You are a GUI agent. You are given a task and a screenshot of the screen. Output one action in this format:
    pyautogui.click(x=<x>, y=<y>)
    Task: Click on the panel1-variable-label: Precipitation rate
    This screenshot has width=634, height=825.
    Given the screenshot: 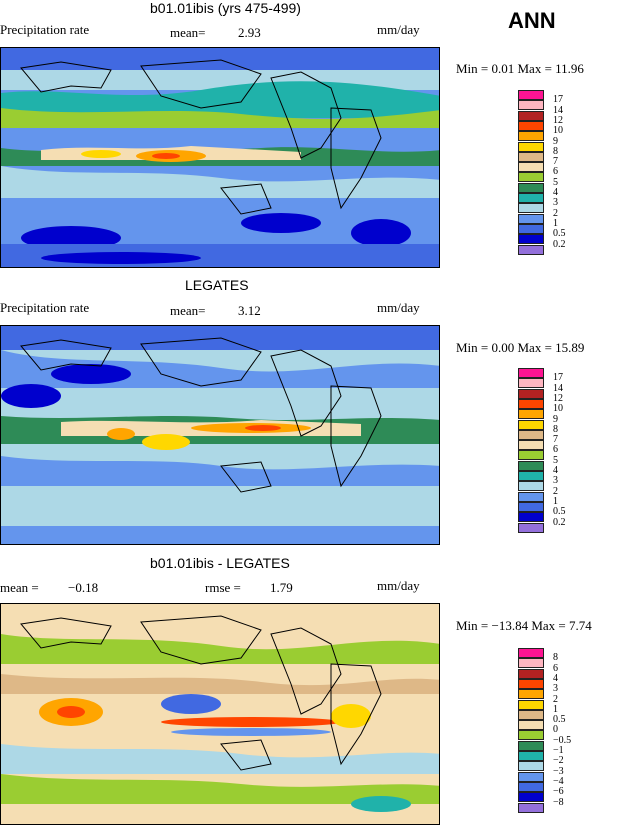 What is the action you would take?
    pyautogui.click(x=45, y=29)
    